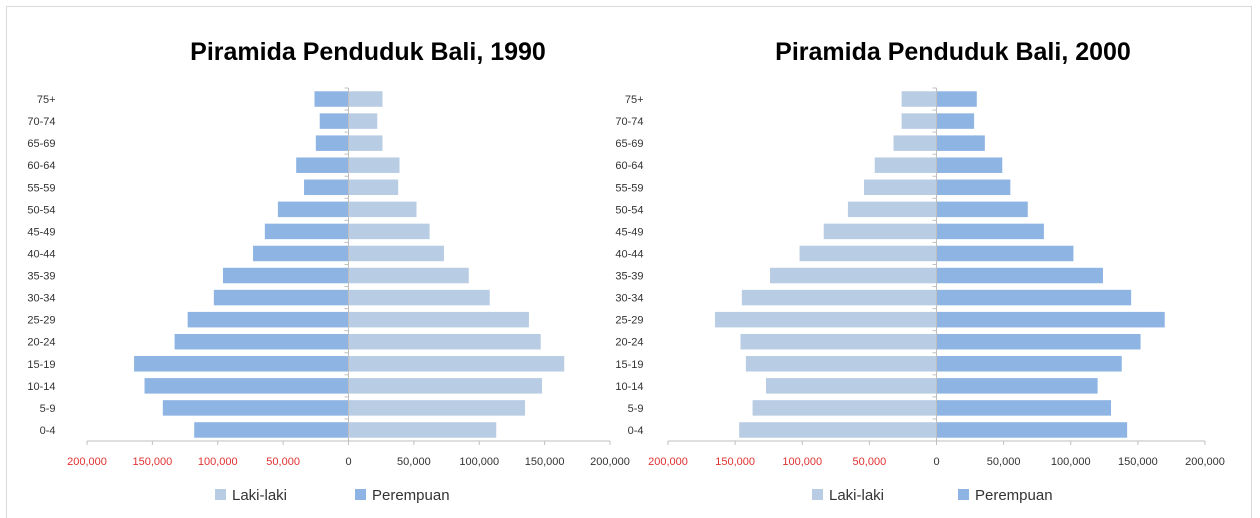  Describe the element at coordinates (41, 365) in the screenshot. I see `chart-1990-y-tick-label: 15-19` at that location.